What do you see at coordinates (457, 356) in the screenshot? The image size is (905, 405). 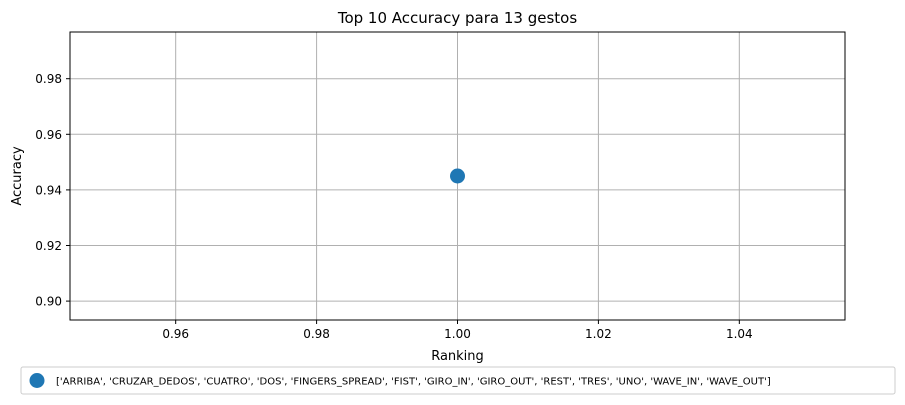 I see `x-axis-label: Ranking` at bounding box center [457, 356].